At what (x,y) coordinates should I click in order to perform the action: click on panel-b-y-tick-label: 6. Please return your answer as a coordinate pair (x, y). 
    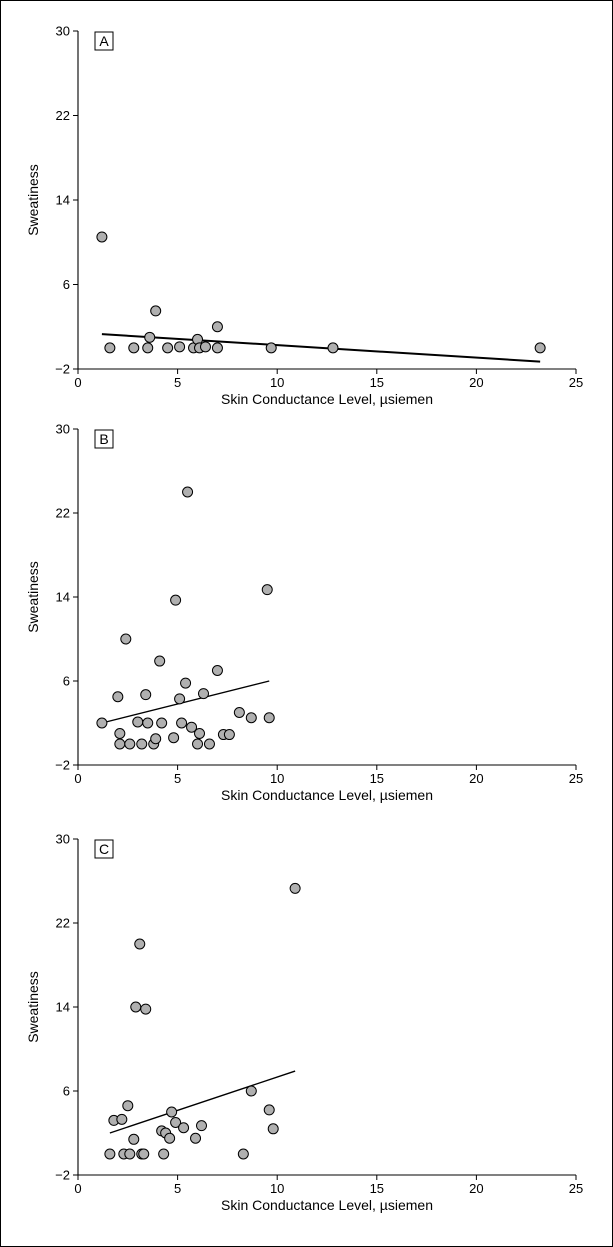
    Looking at the image, I should click on (66, 681).